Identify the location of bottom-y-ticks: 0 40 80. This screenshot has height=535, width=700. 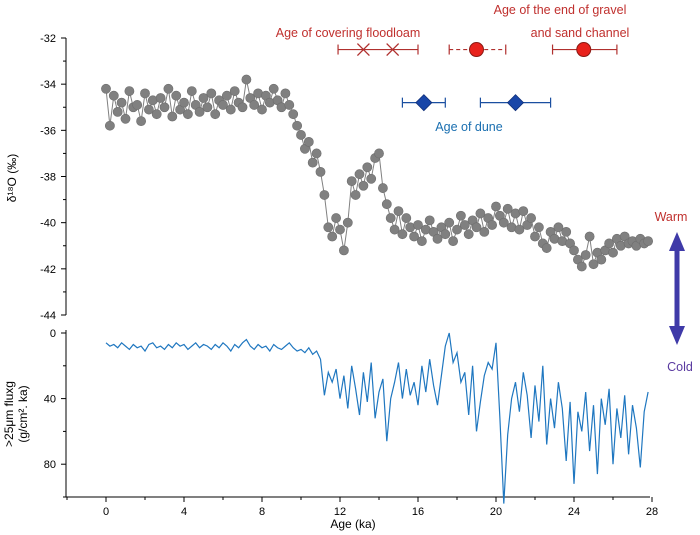
(55, 413).